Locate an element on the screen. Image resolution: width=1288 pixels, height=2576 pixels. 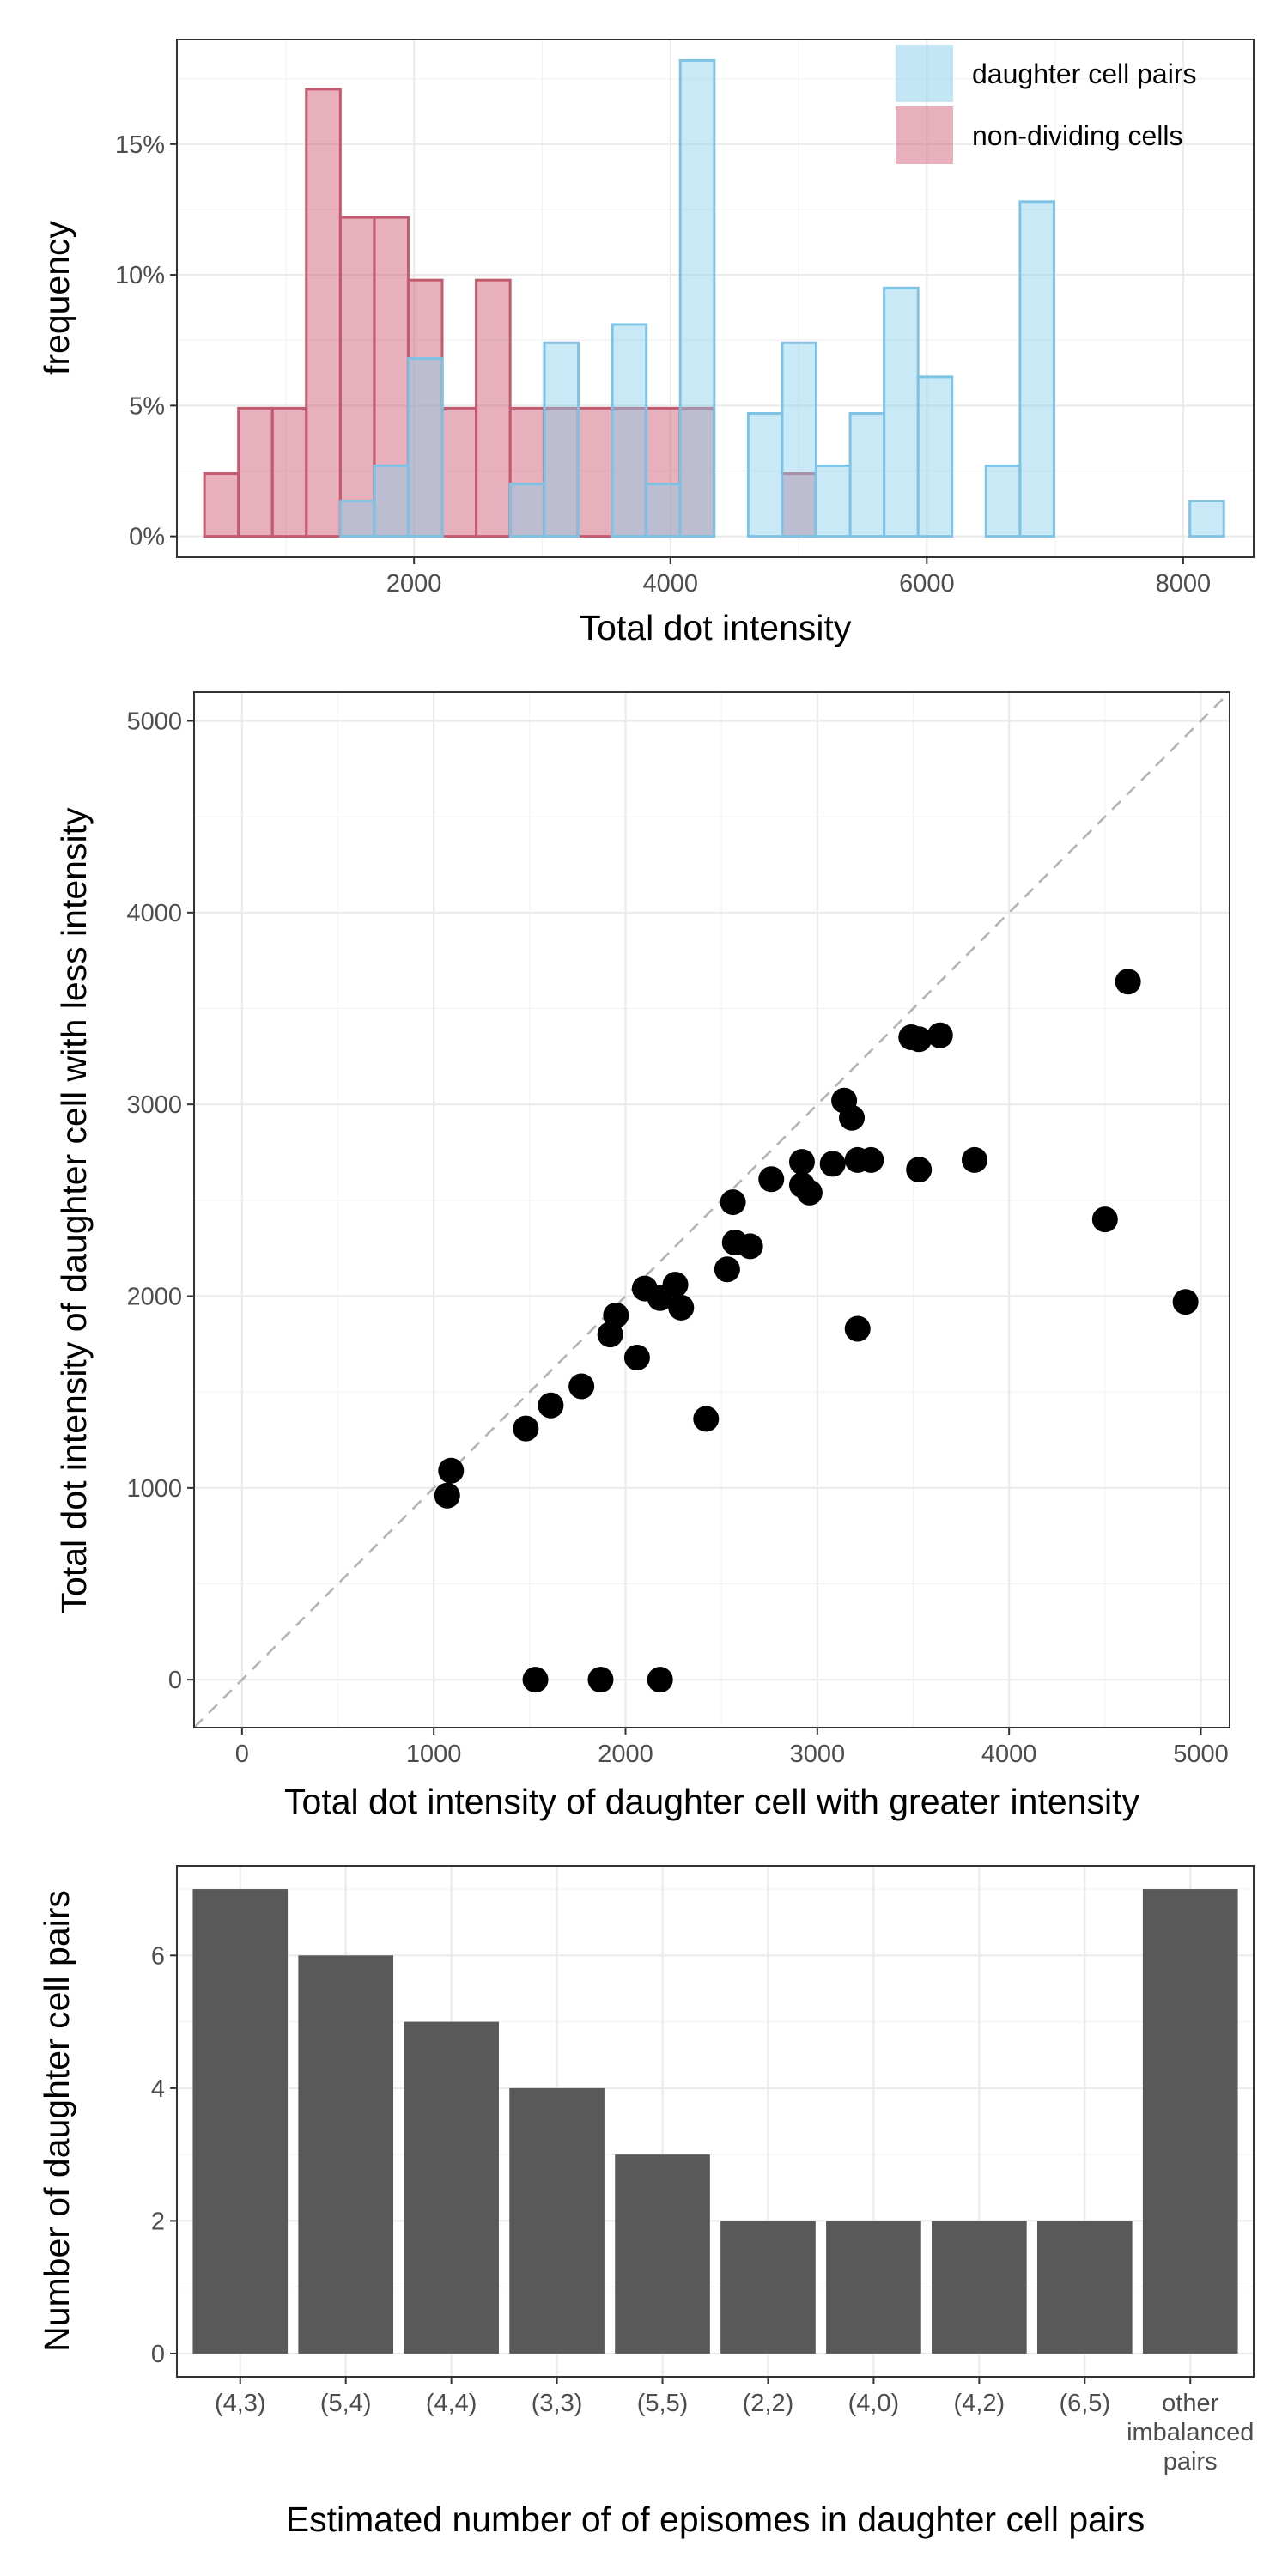
histogram-y-tick-label: 15% is located at coordinates (140, 145).